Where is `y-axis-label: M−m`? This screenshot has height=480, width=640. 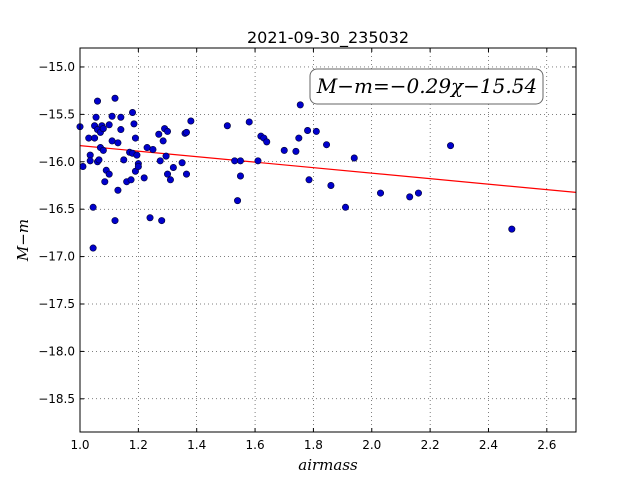 y-axis-label: M−m is located at coordinates (23, 240).